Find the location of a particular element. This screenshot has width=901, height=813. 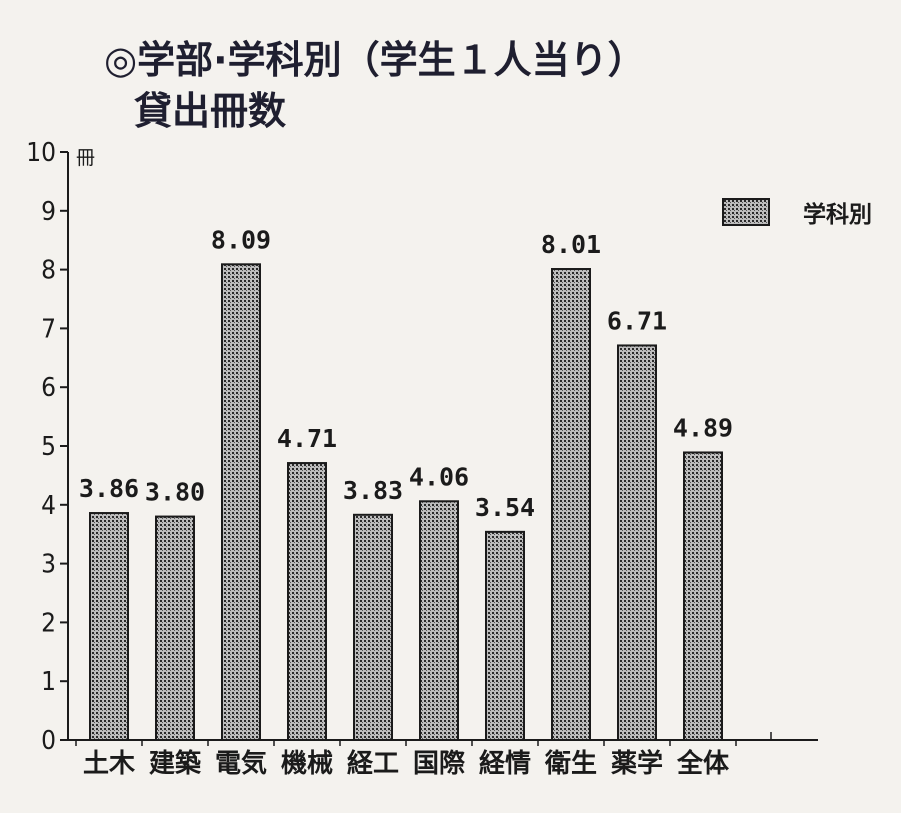

y-axis-unit-label: 冊 is located at coordinates (85, 158).